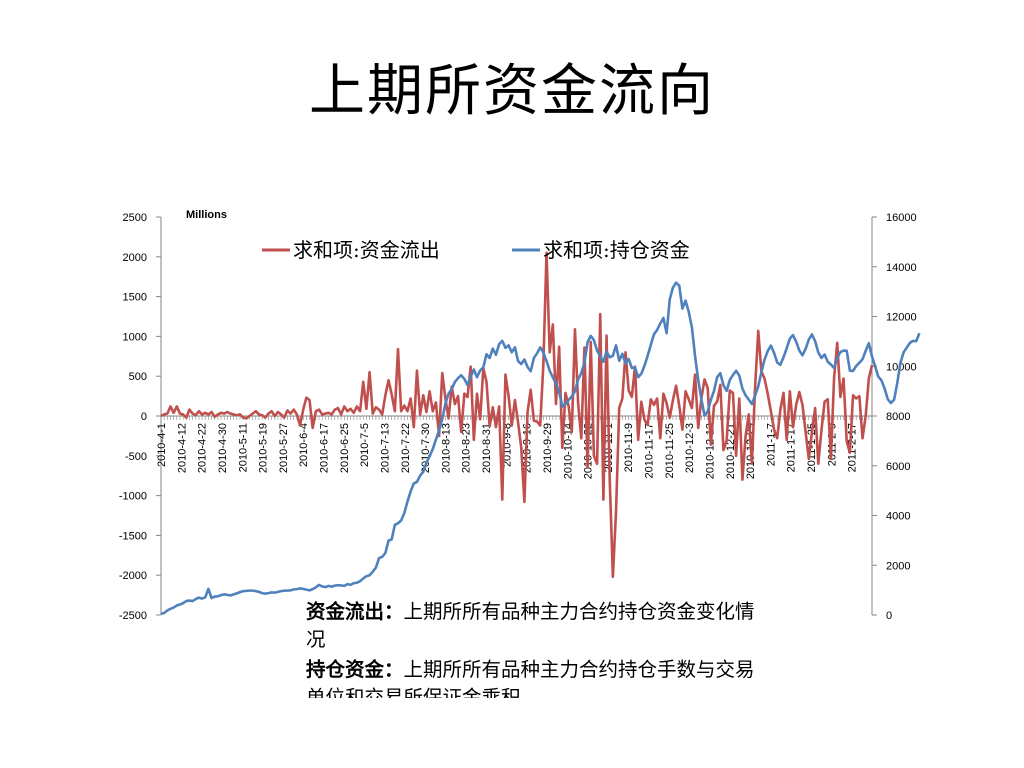  Describe the element at coordinates (144, 417) in the screenshot. I see `y-left-tick-label: 0` at that location.